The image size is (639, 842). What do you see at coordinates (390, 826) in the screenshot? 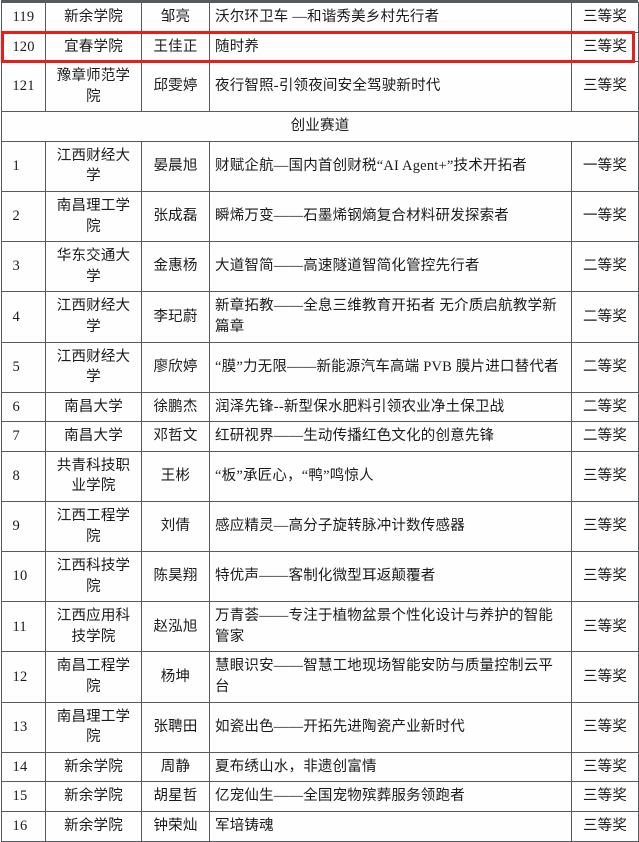
I see `project-title-cell: 军培铸魂` at bounding box center [390, 826].